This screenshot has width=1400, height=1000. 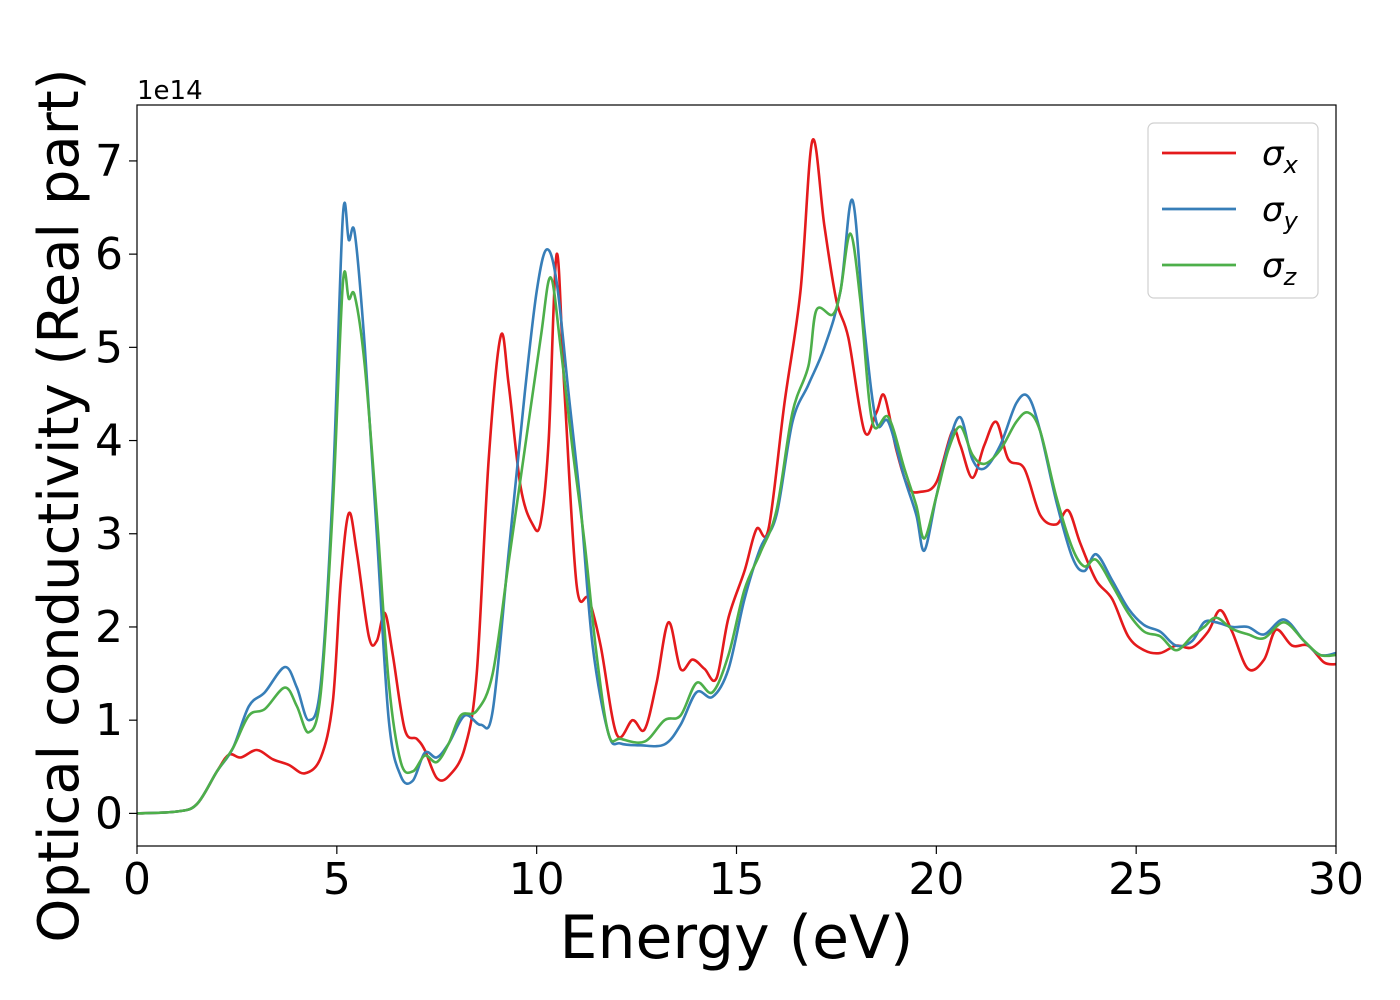 What do you see at coordinates (1136, 879) in the screenshot?
I see `x-tick-label: 25` at bounding box center [1136, 879].